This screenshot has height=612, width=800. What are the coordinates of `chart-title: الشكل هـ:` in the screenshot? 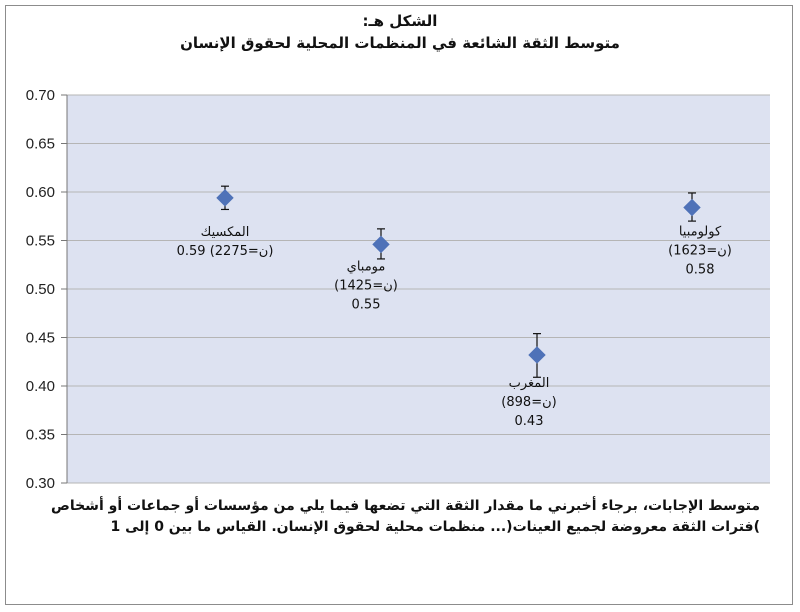 It's located at (400, 21).